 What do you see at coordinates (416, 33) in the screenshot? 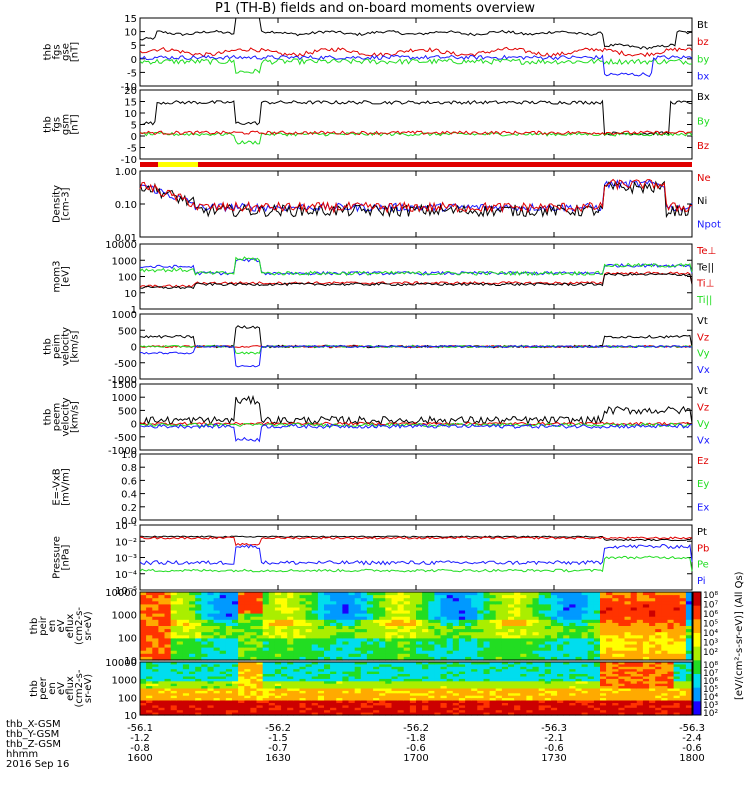
I see `trace-Bt` at bounding box center [416, 33].